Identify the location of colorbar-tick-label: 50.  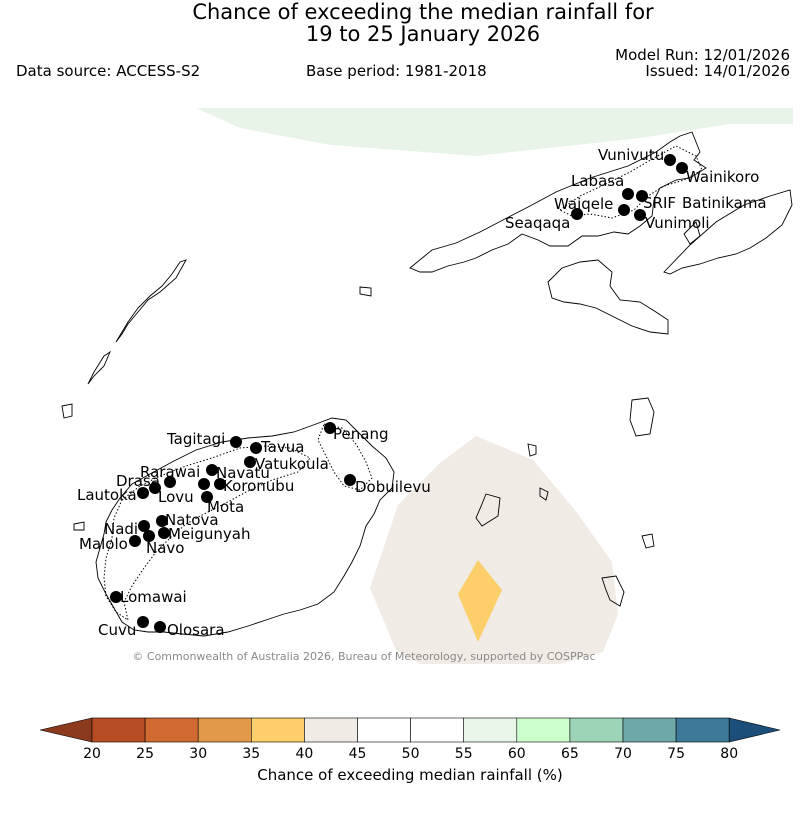
(411, 754).